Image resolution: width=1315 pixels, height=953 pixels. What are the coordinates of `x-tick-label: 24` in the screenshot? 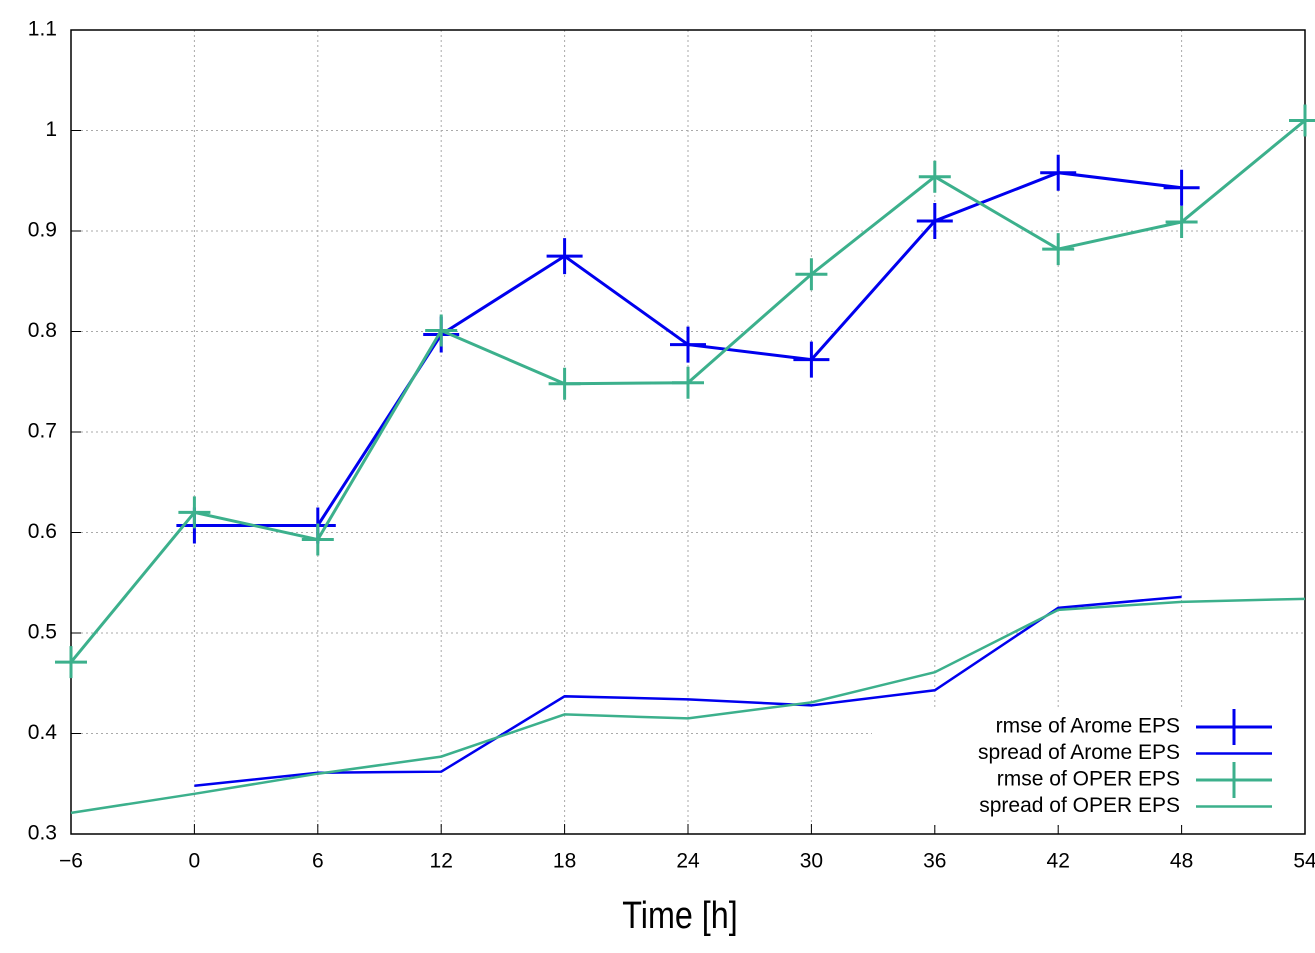 It's located at (688, 861).